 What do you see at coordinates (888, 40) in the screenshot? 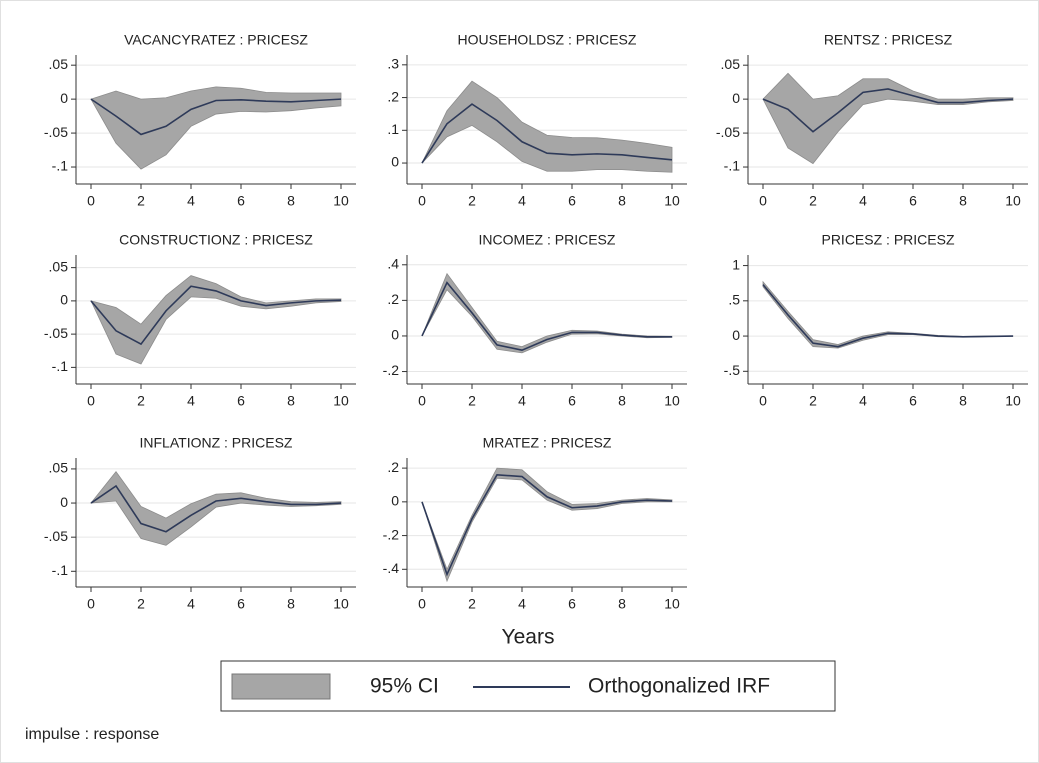
I see `panel-title: RENTSZ : PRICESZ` at bounding box center [888, 40].